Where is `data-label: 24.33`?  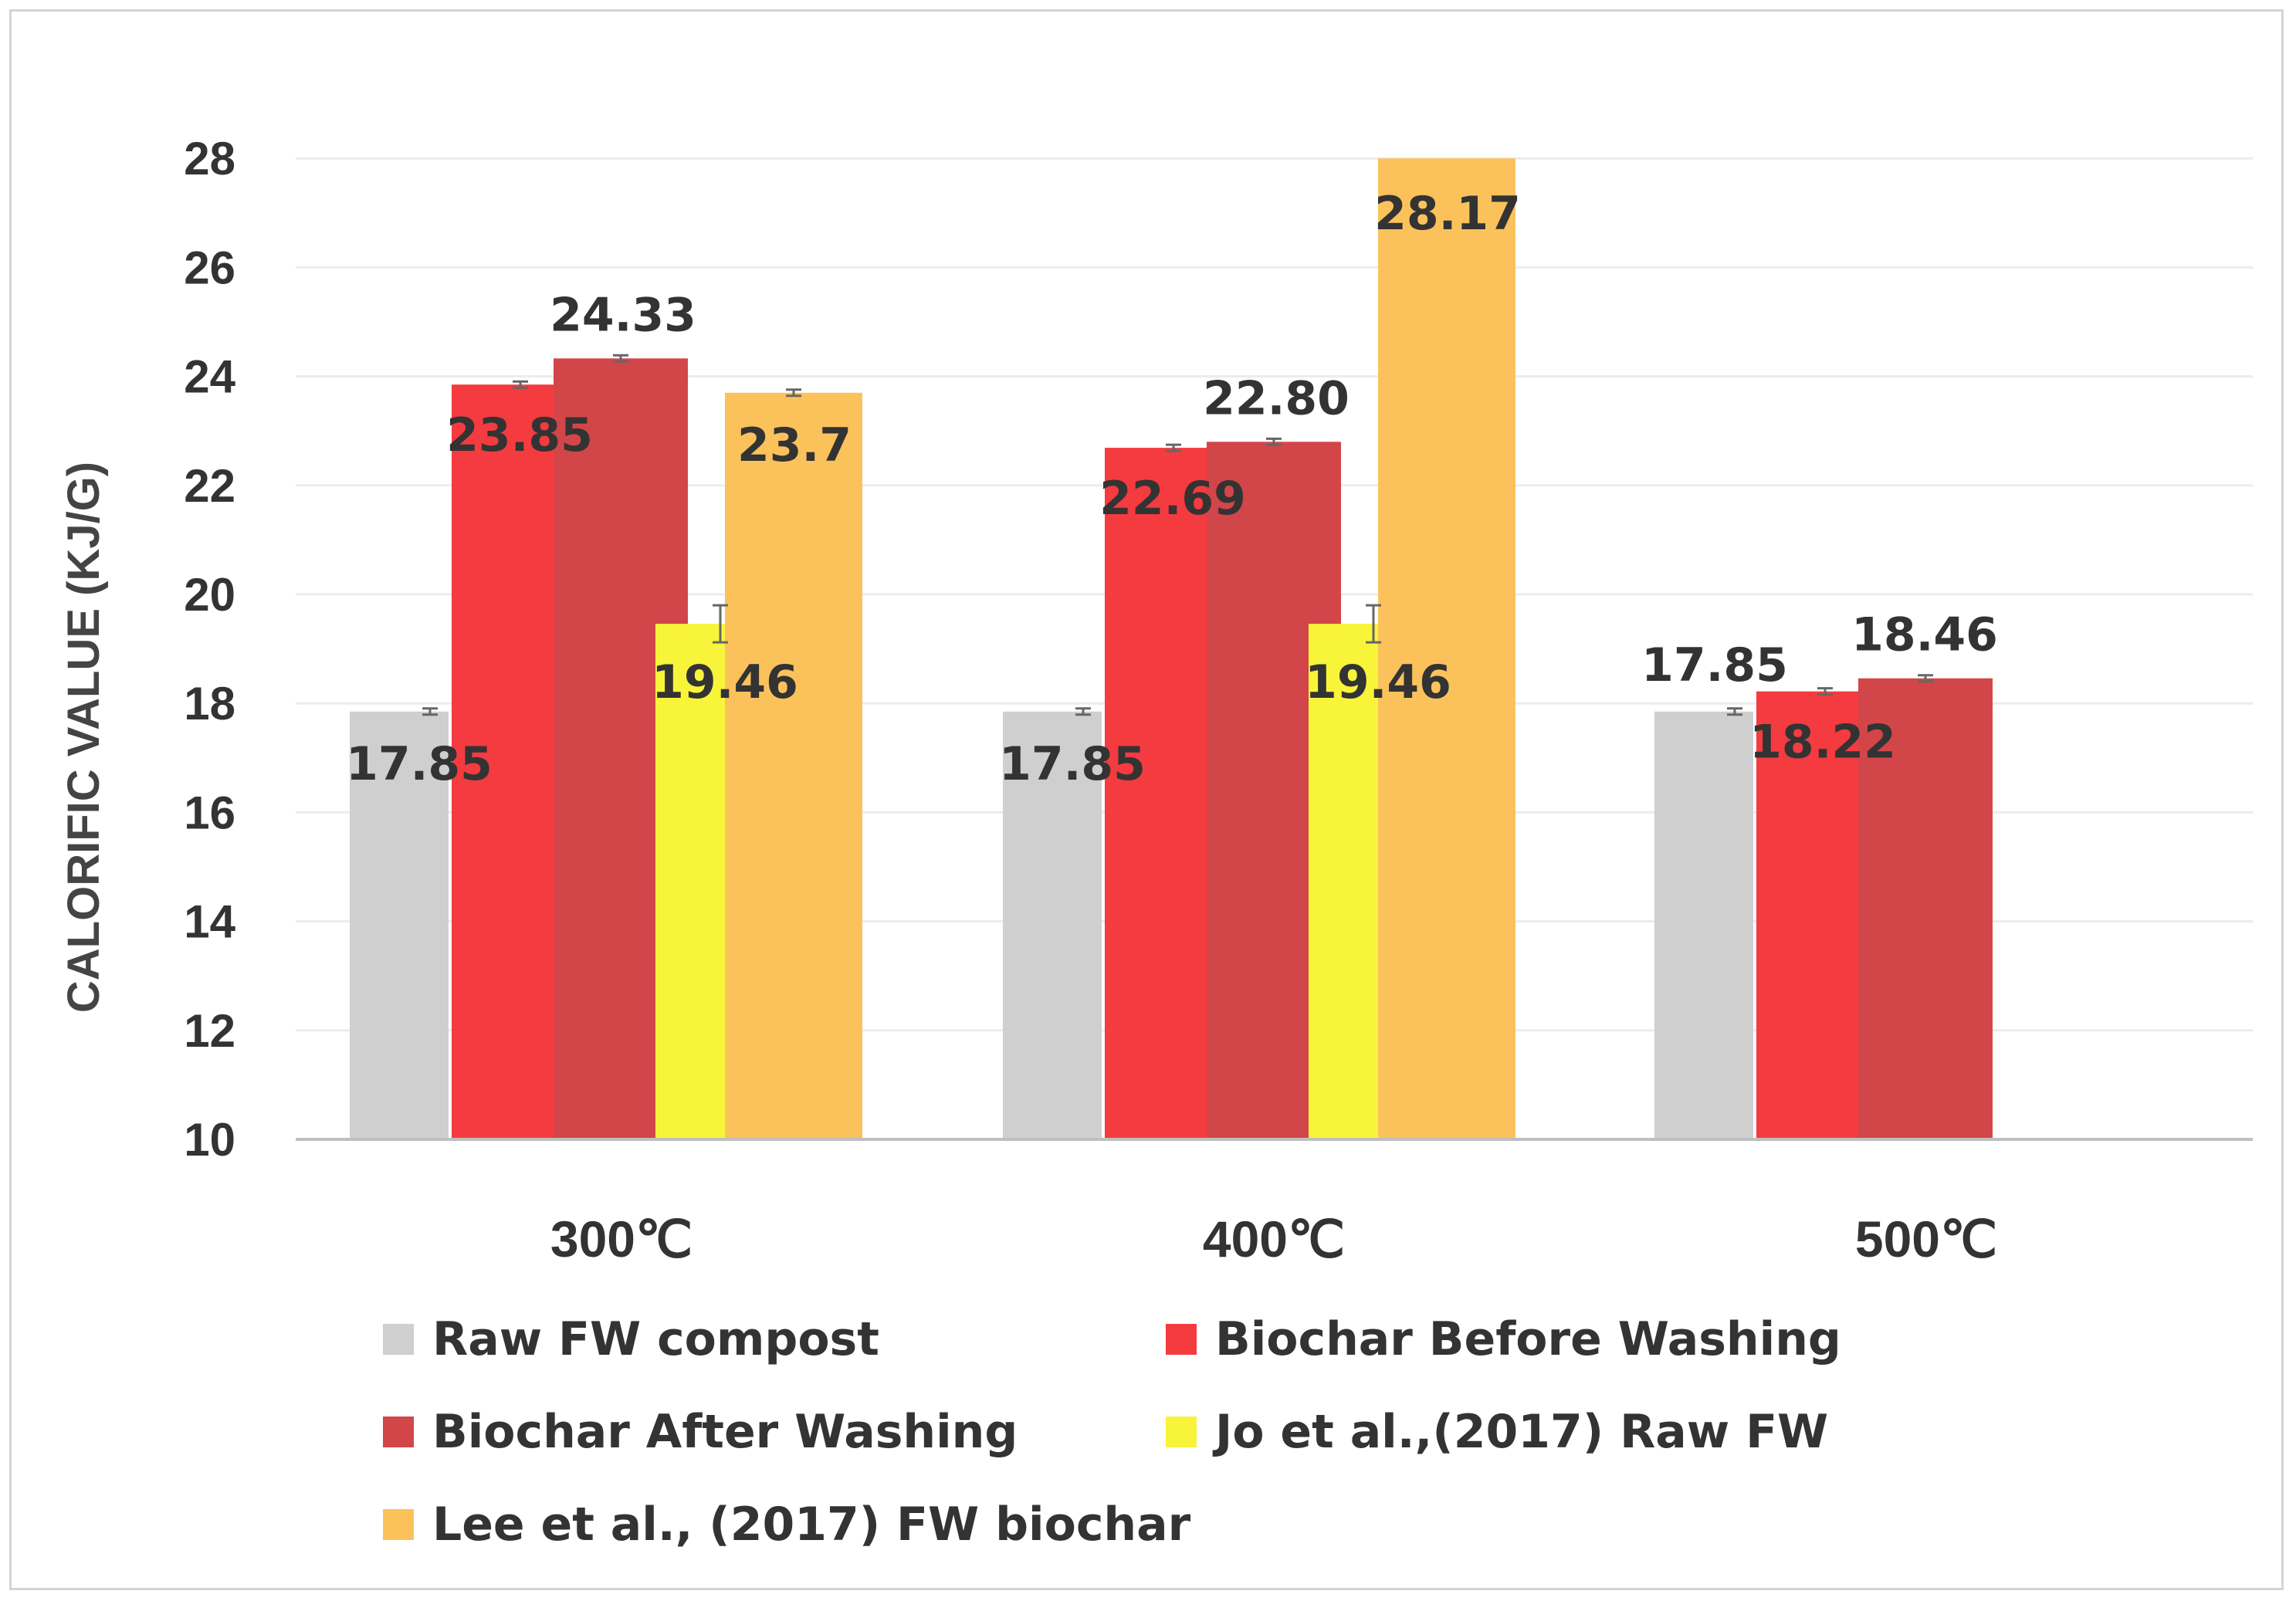
data-label: 24.33 is located at coordinates (623, 315).